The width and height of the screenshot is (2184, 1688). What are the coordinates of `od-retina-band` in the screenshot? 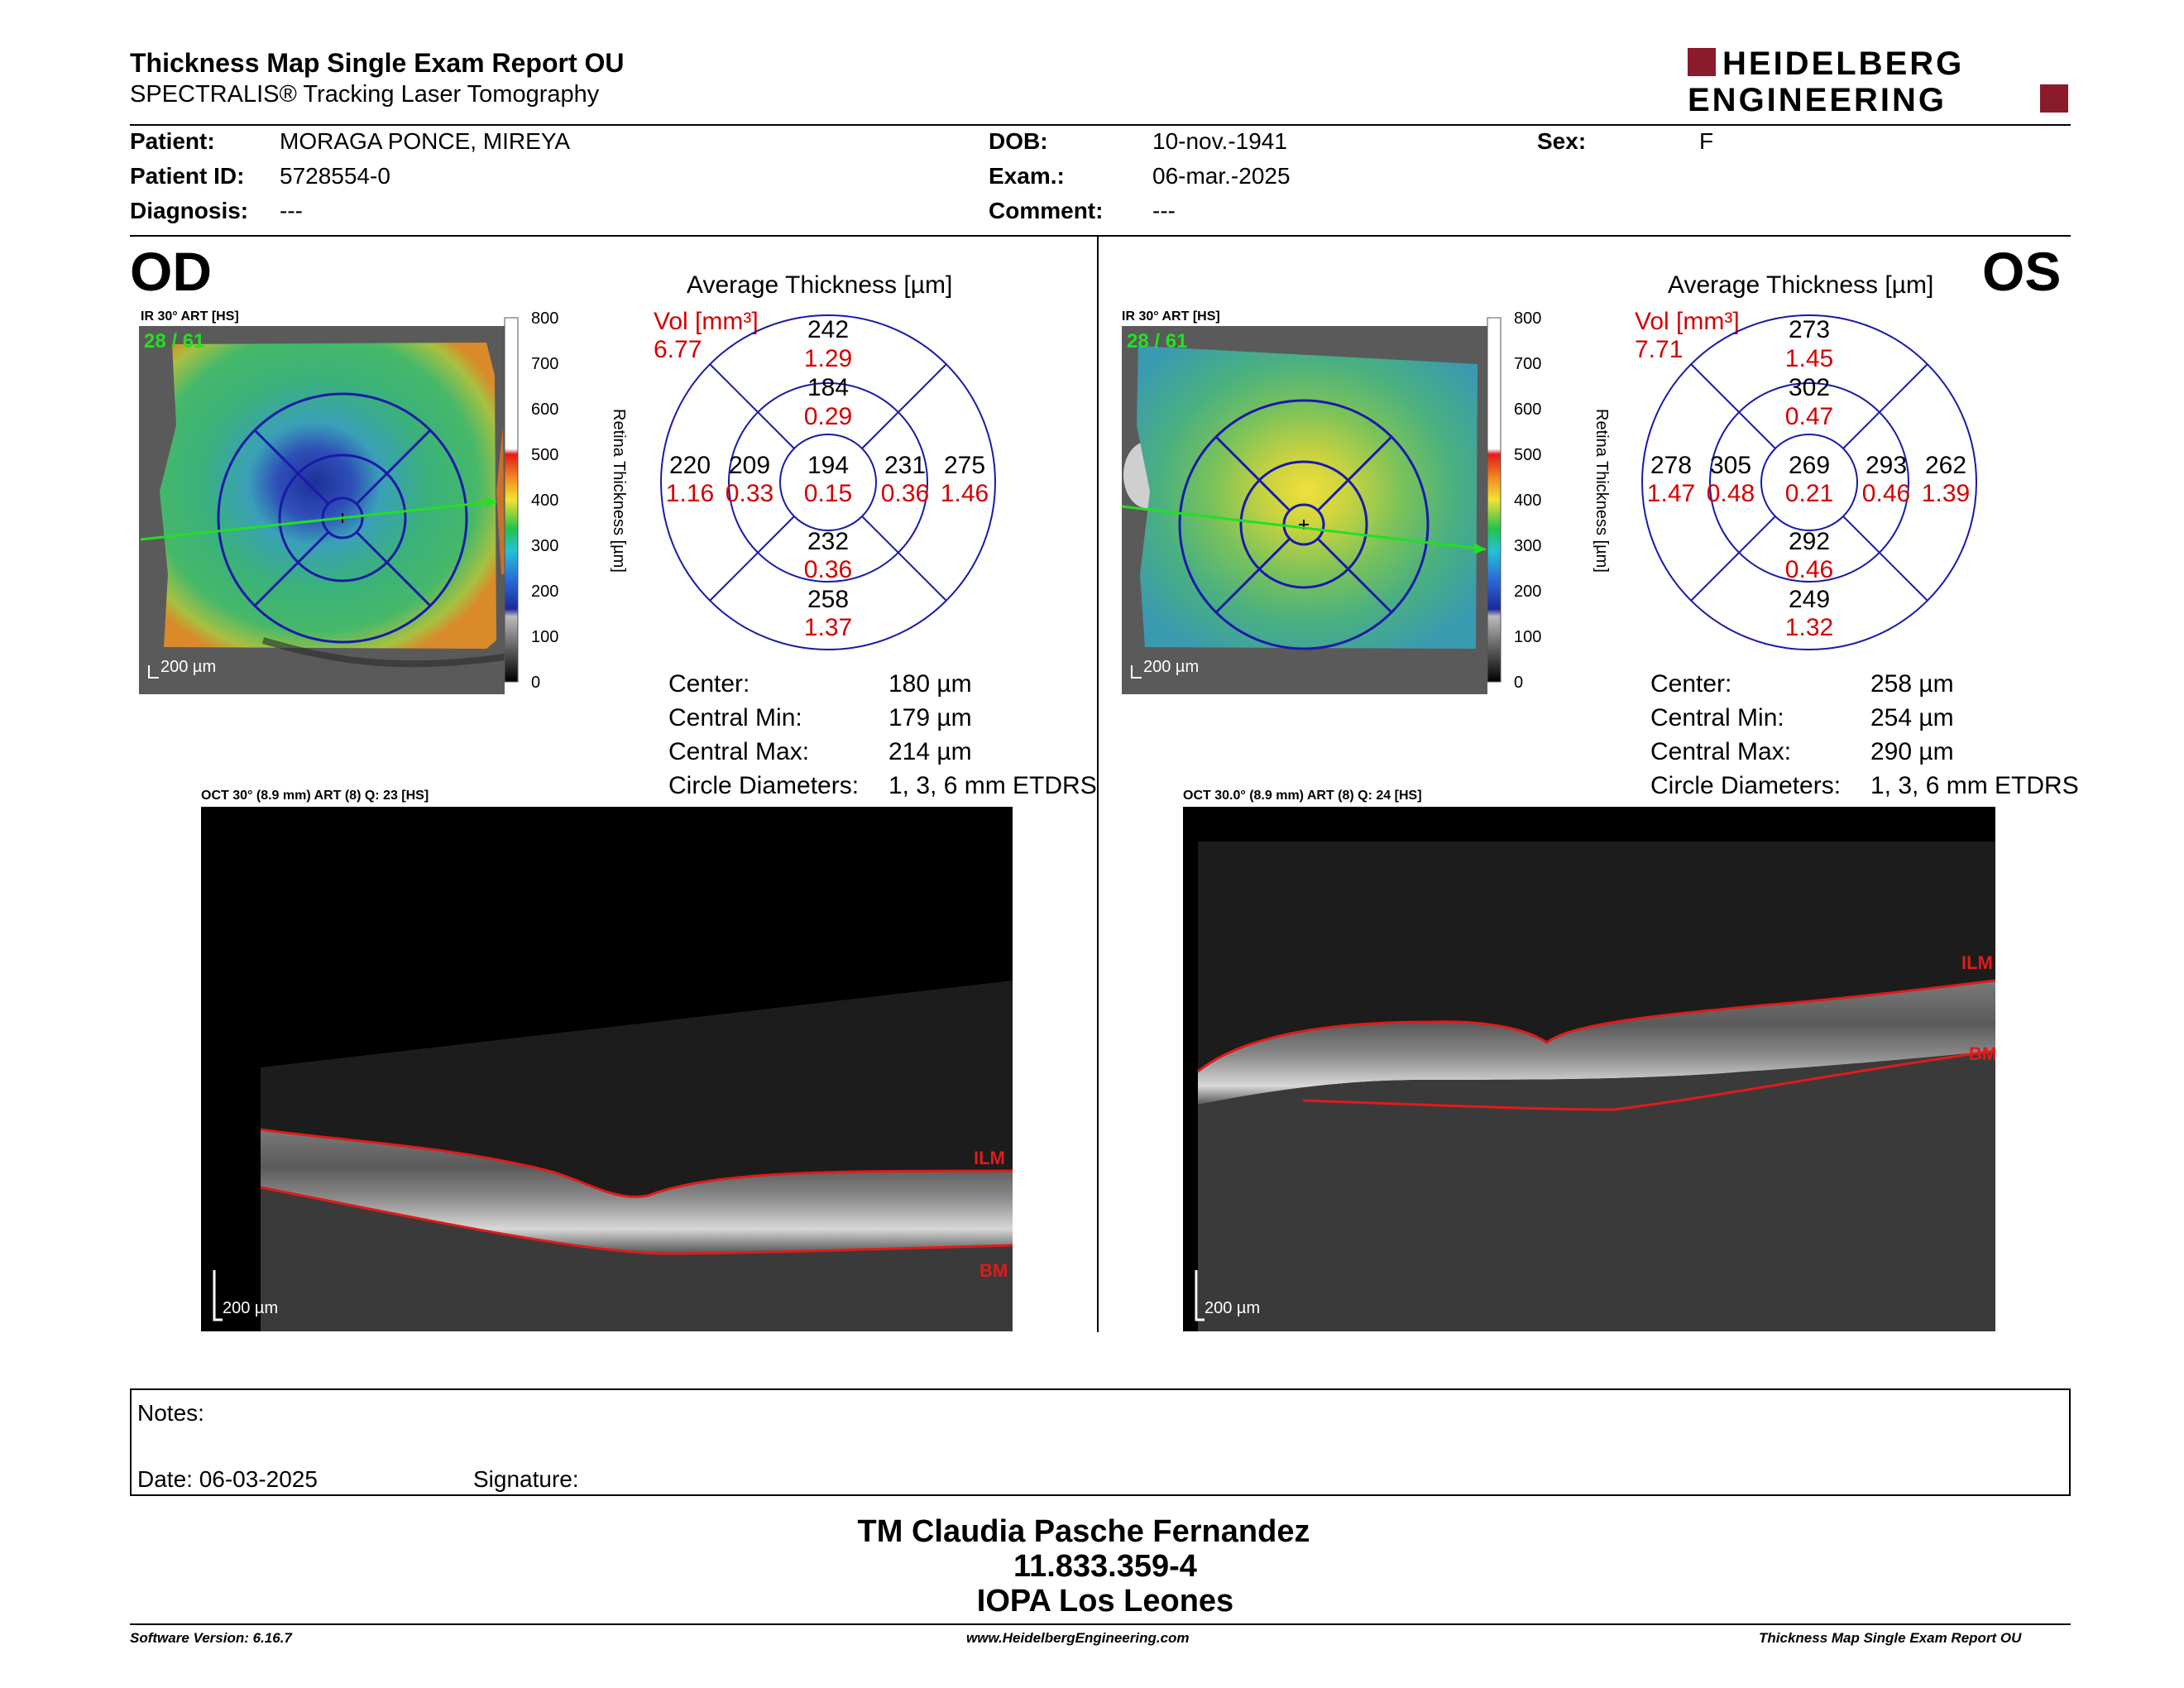 It's located at (637, 1191).